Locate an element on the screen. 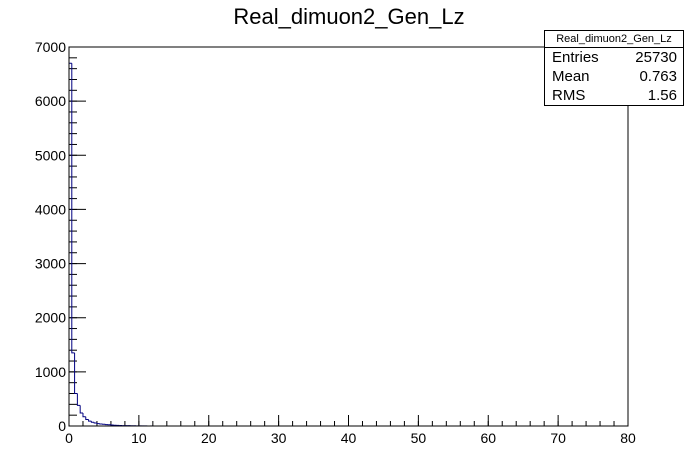  y-tick-label: 4000 is located at coordinates (50, 209).